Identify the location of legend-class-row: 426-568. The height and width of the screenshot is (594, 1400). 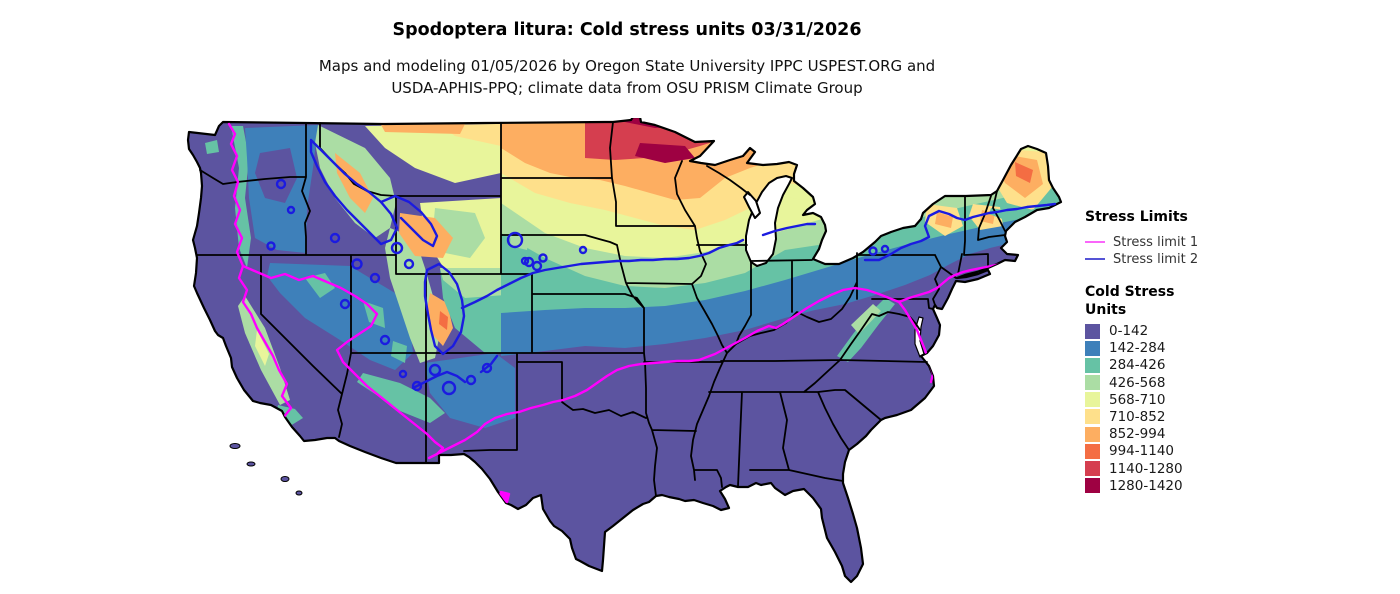
(1240, 382).